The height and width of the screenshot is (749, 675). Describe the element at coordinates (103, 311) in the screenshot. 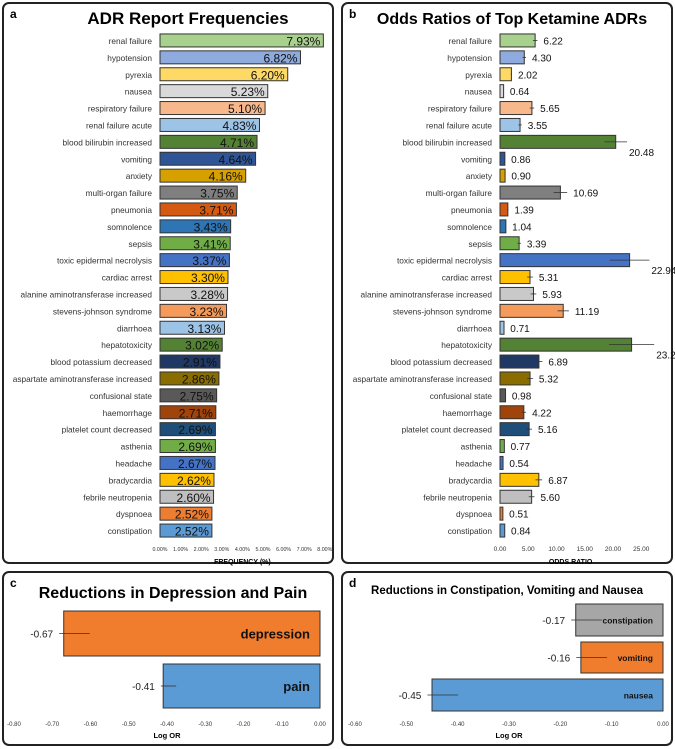

I see `category-label: stevens-johnson syndrome` at that location.